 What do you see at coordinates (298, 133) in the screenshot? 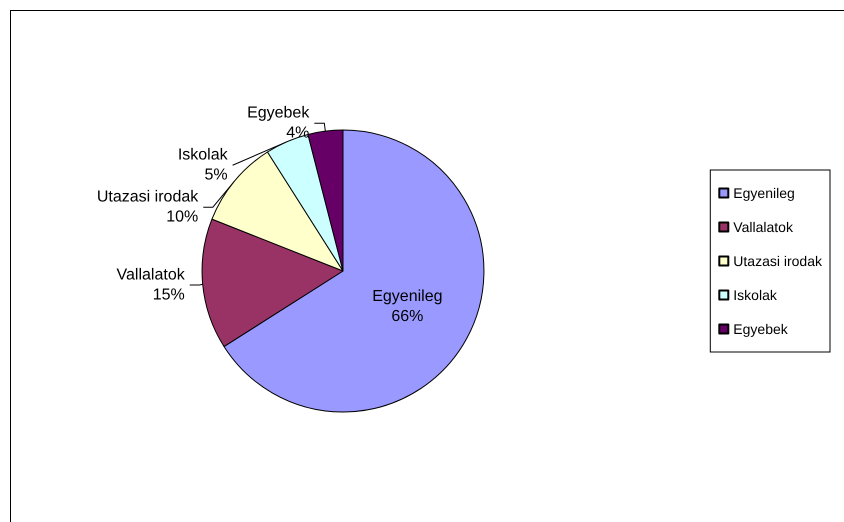
I see `data-label: 4%` at bounding box center [298, 133].